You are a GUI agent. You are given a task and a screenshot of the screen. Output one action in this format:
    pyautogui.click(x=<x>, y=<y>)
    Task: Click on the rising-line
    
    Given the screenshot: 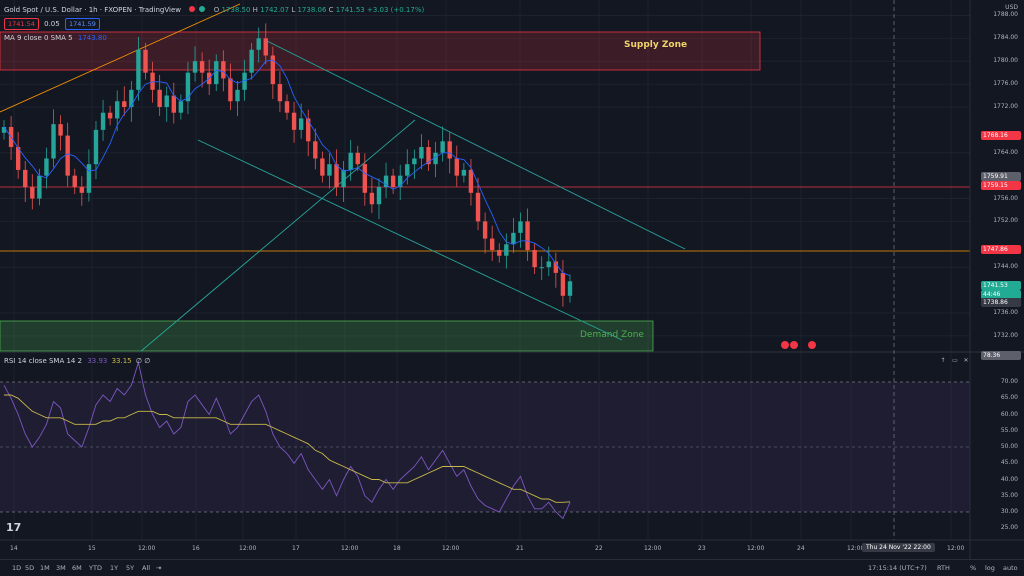 What is the action you would take?
    pyautogui.click(x=277, y=236)
    